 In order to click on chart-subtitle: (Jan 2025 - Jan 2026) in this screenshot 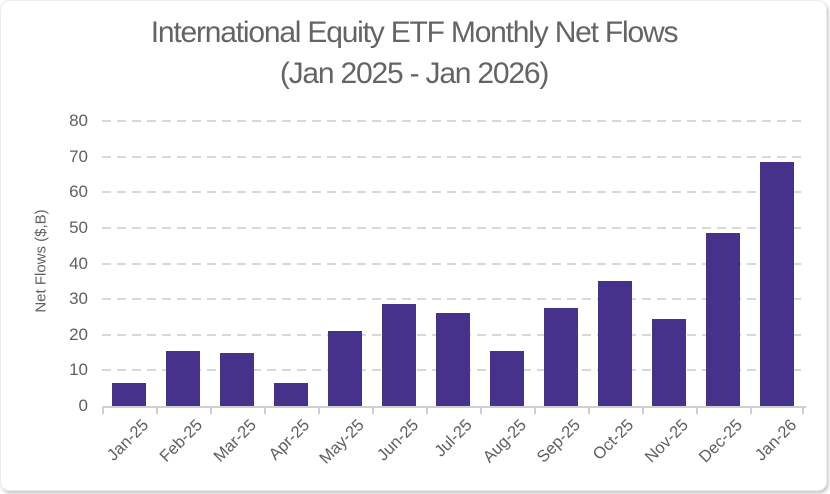, I will do `click(414, 73)`.